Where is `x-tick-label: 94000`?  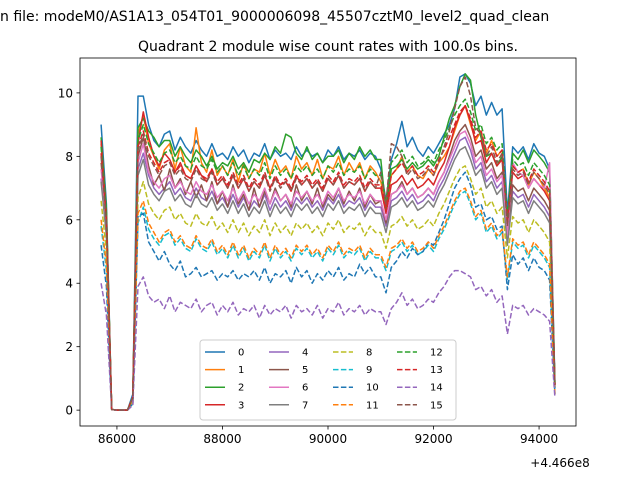 x-tick-label: 94000 is located at coordinates (539, 439).